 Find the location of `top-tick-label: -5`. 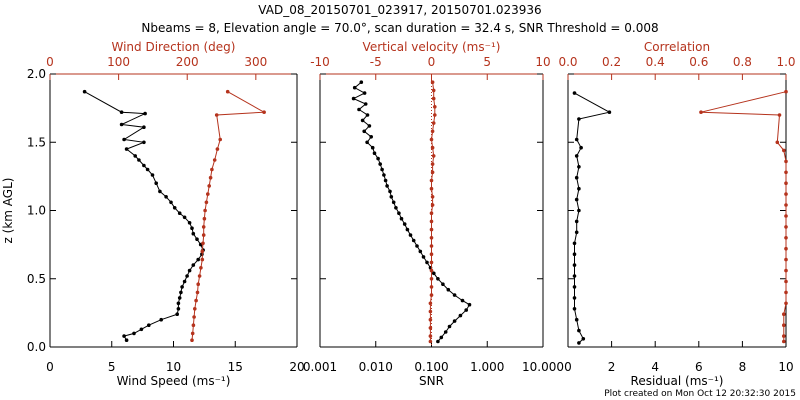

top-tick-label: -5 is located at coordinates (376, 62).